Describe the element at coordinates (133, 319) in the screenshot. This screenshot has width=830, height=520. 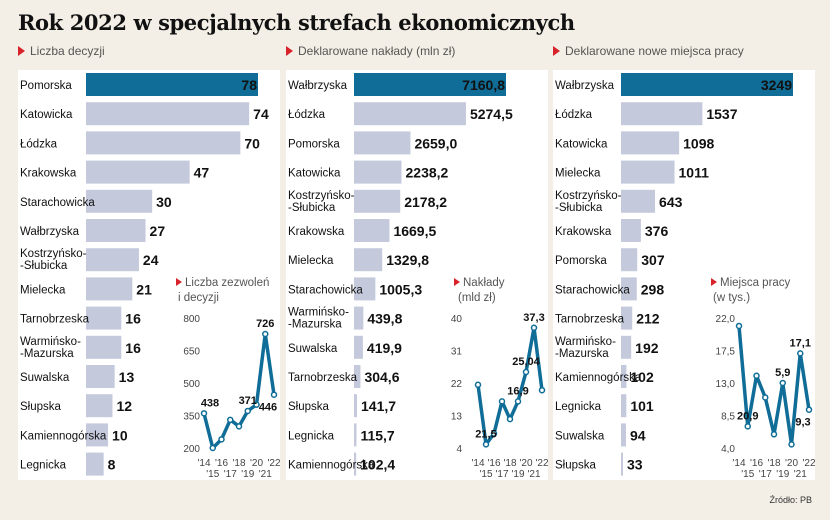
I see `value-label-8: 16` at that location.